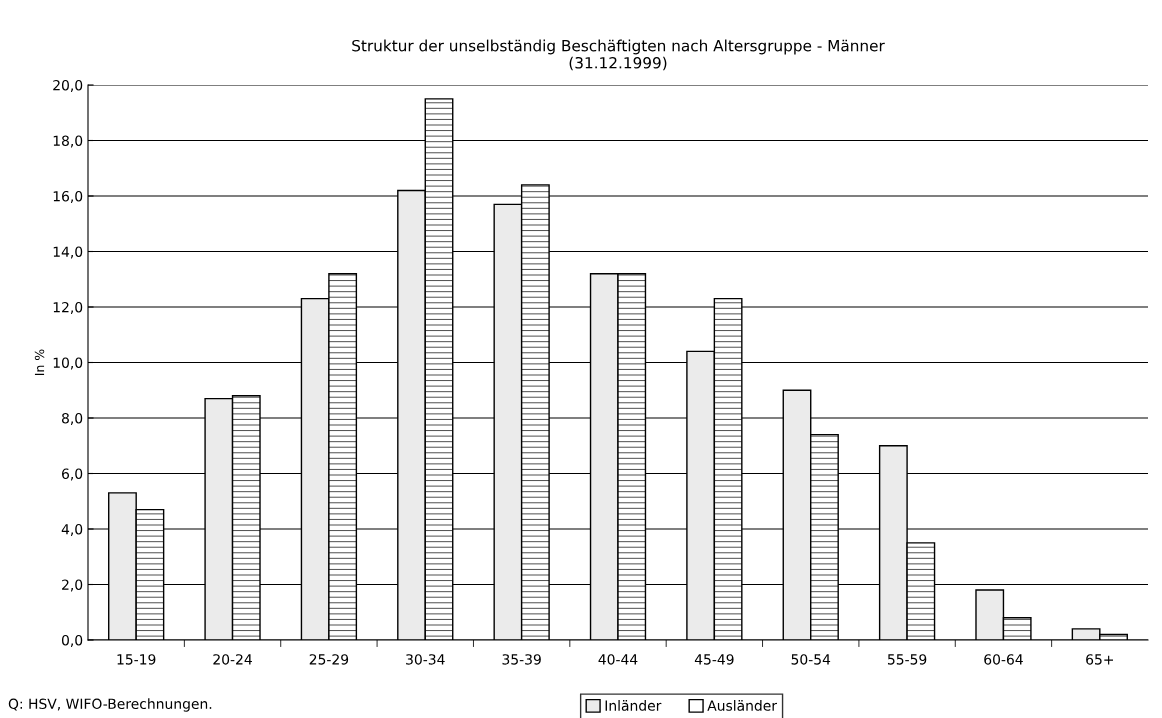 The width and height of the screenshot is (1162, 718). Describe the element at coordinates (136, 659) in the screenshot. I see `x-tick-label: 15-19` at that location.